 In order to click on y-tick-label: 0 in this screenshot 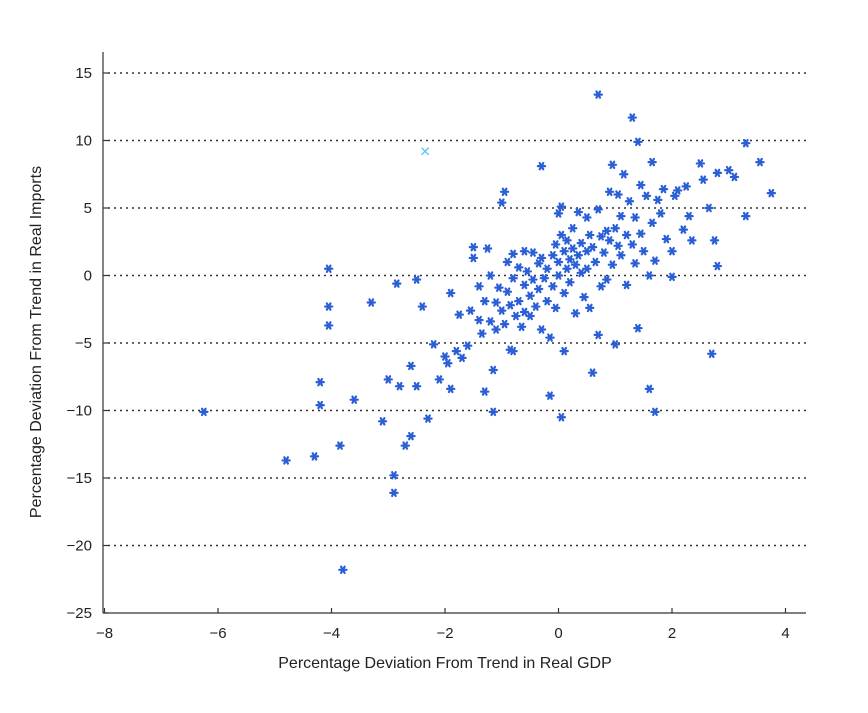, I will do `click(88, 276)`.